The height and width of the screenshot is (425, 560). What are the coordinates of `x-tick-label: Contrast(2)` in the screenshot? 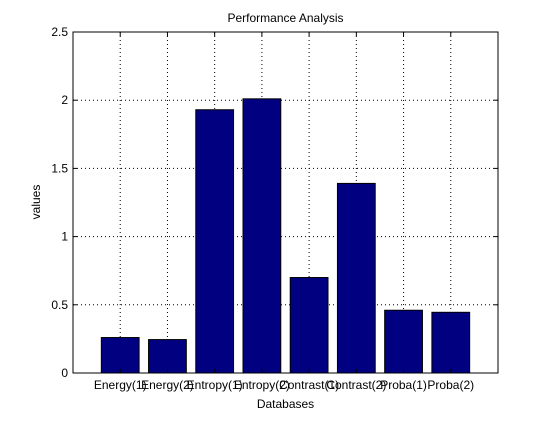 It's located at (356, 385).